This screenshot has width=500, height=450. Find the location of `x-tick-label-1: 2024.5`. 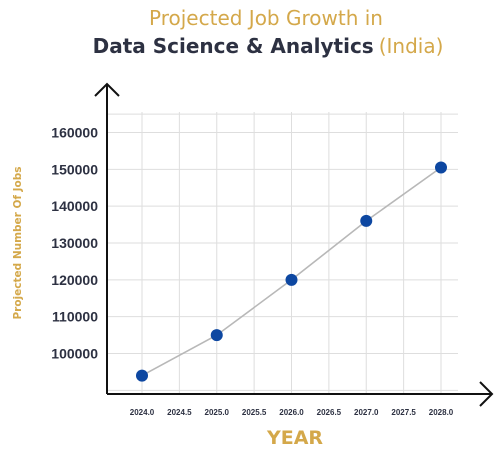

x-tick-label-1: 2024.5 is located at coordinates (179, 412).